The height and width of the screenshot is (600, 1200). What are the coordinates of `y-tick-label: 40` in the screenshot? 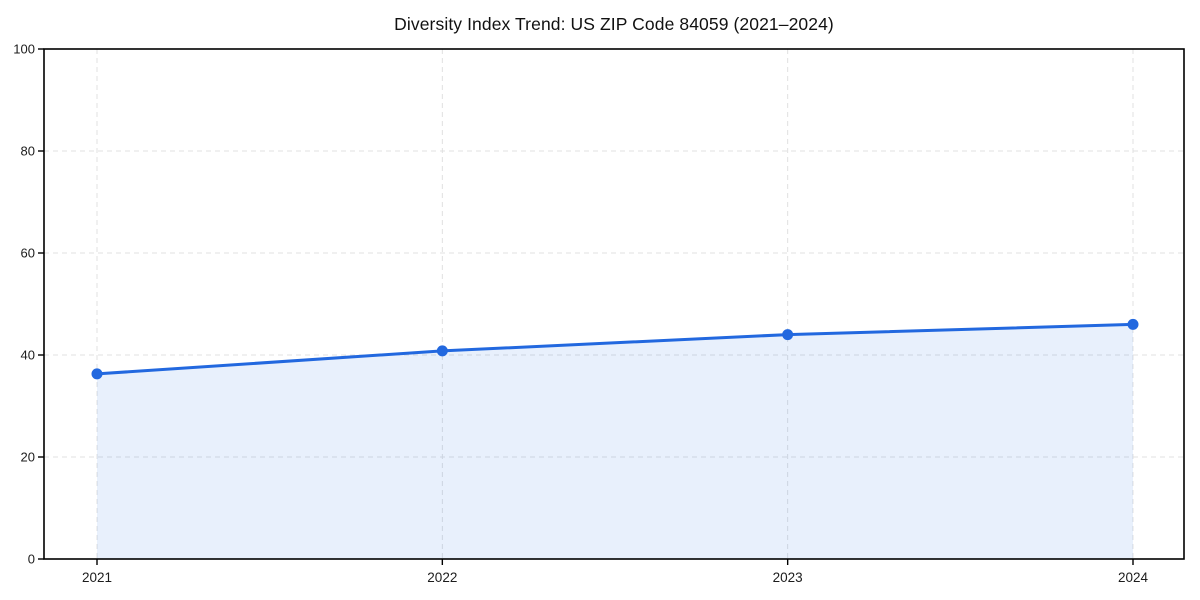 It's located at (28, 355).